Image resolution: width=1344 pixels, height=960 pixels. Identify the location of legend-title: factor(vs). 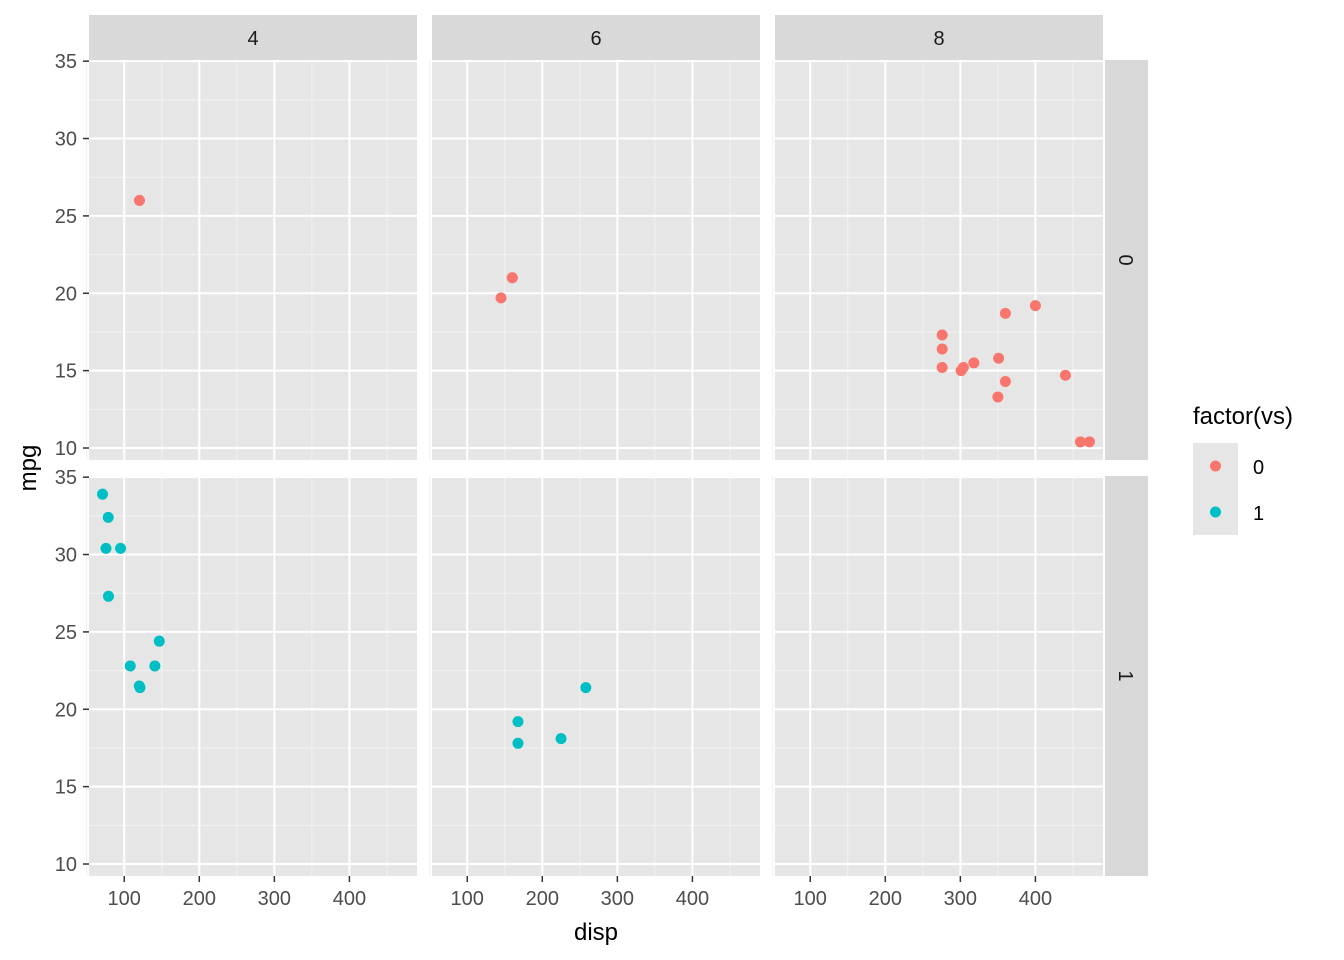
(1243, 416).